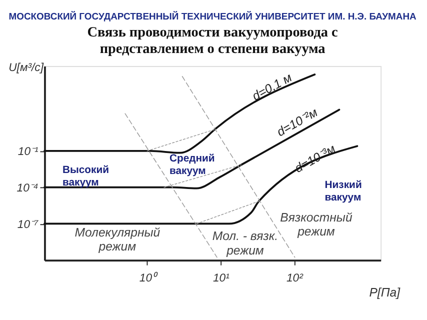  I want to click on x-tick-label: 10¹, so click(221, 278).